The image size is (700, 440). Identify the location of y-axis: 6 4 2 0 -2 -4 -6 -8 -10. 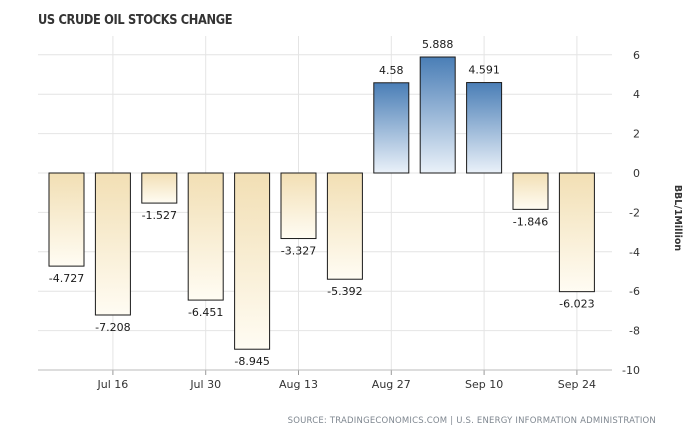
(631, 213).